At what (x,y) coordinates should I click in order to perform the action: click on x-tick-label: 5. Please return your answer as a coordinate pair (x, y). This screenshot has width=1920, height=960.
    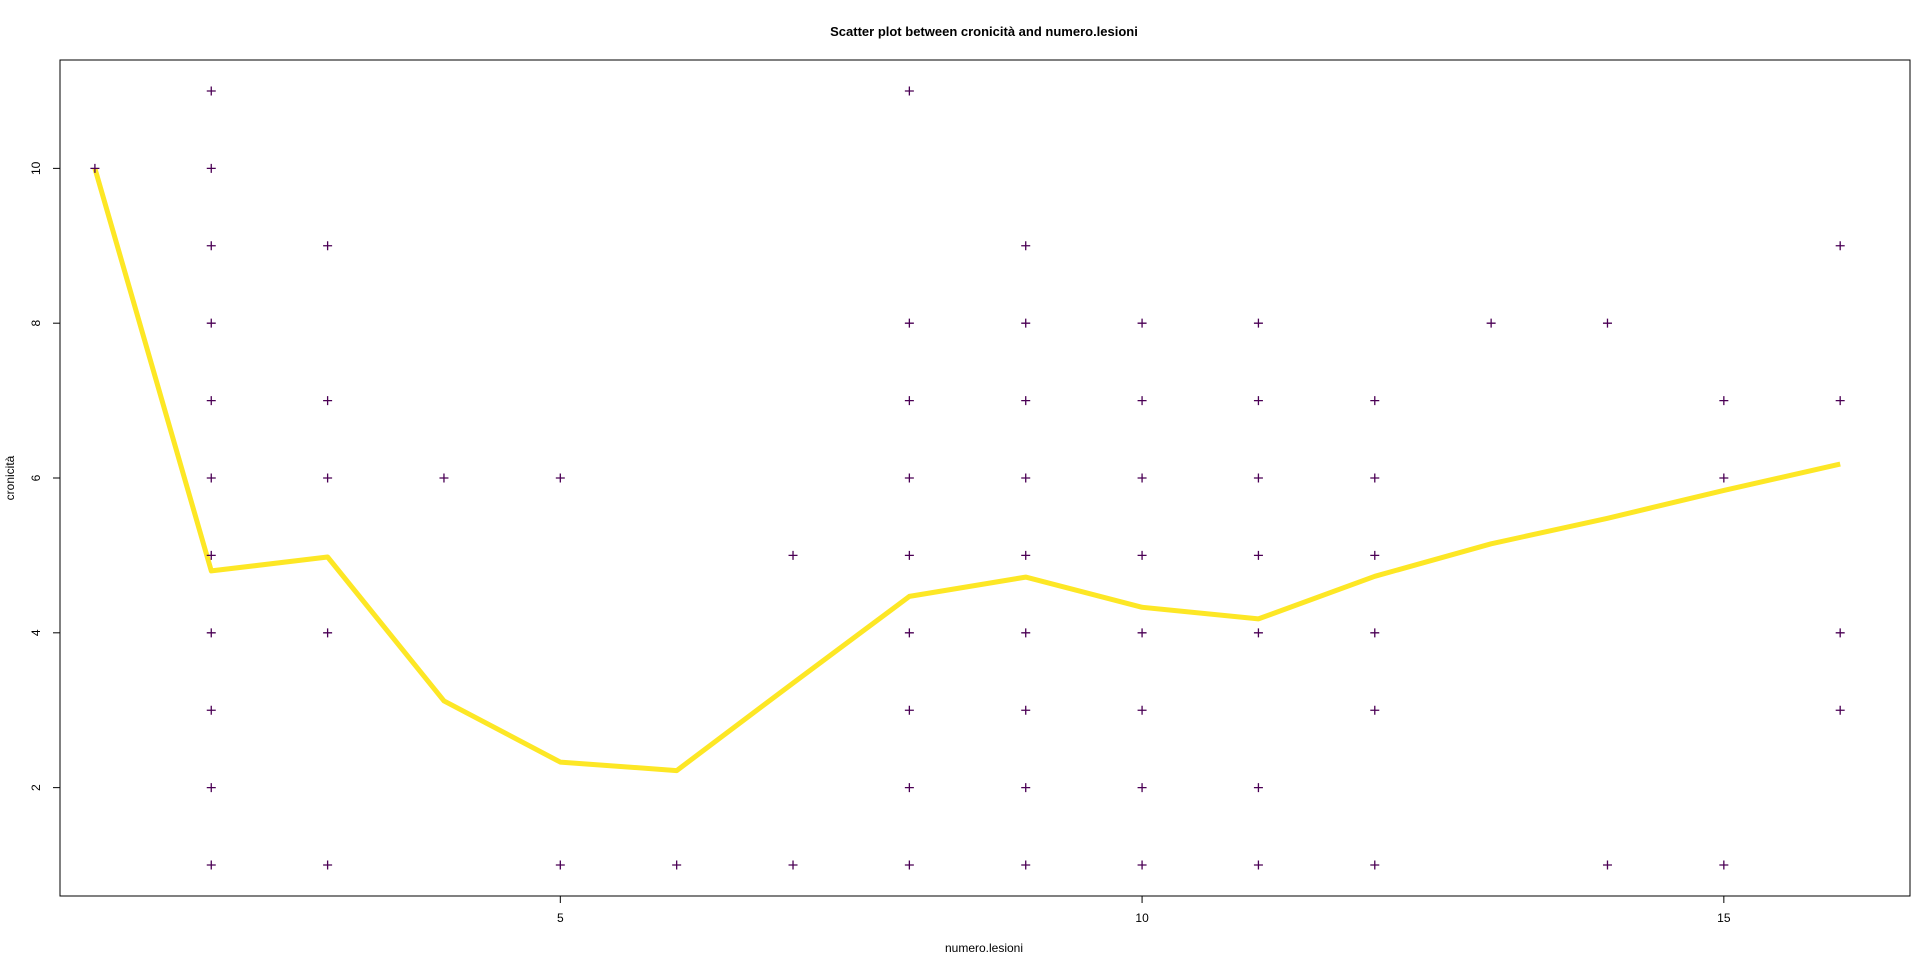
    Looking at the image, I should click on (560, 918).